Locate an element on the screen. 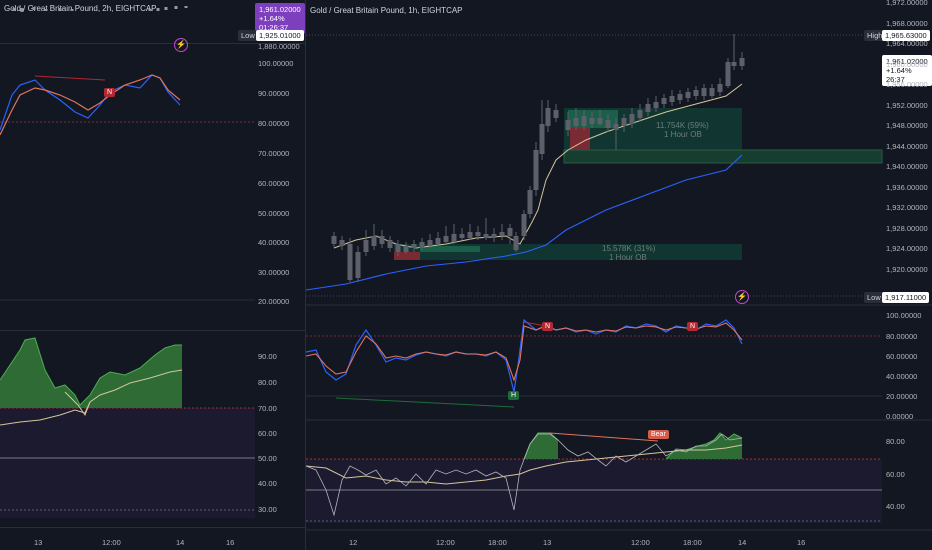  right-time-label: 13 is located at coordinates (547, 542).